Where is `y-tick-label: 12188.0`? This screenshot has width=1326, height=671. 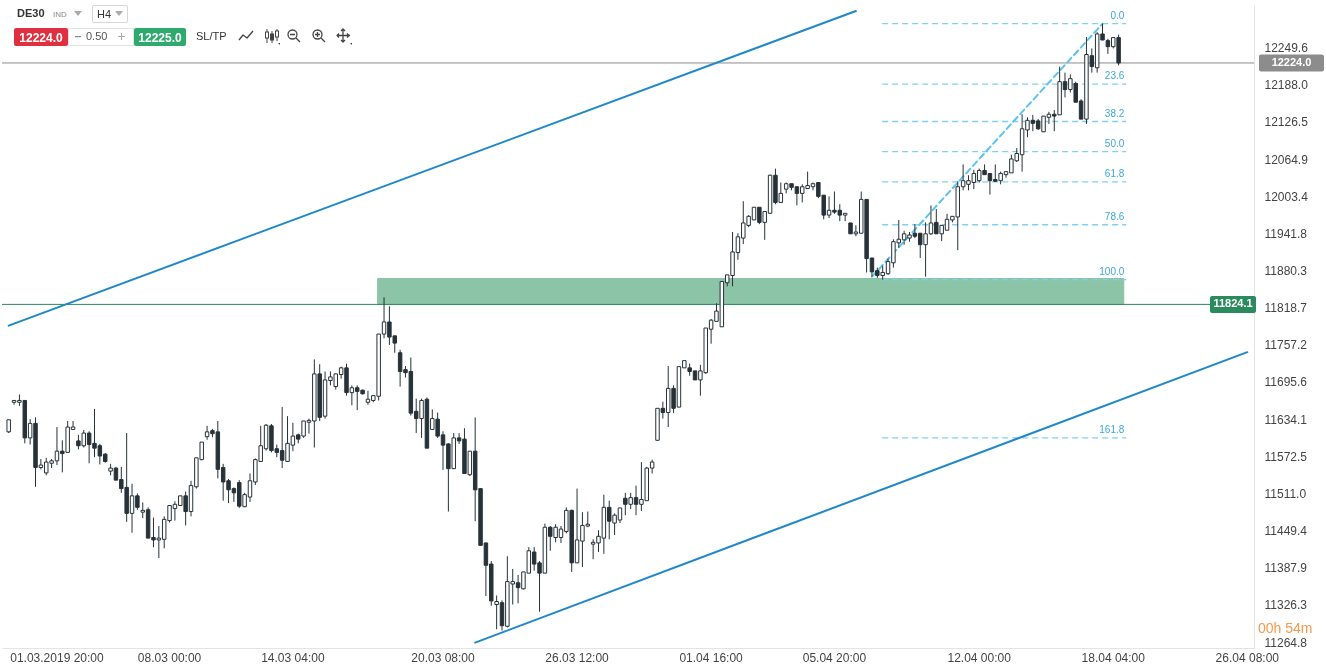 y-tick-label: 12188.0 is located at coordinates (1286, 85).